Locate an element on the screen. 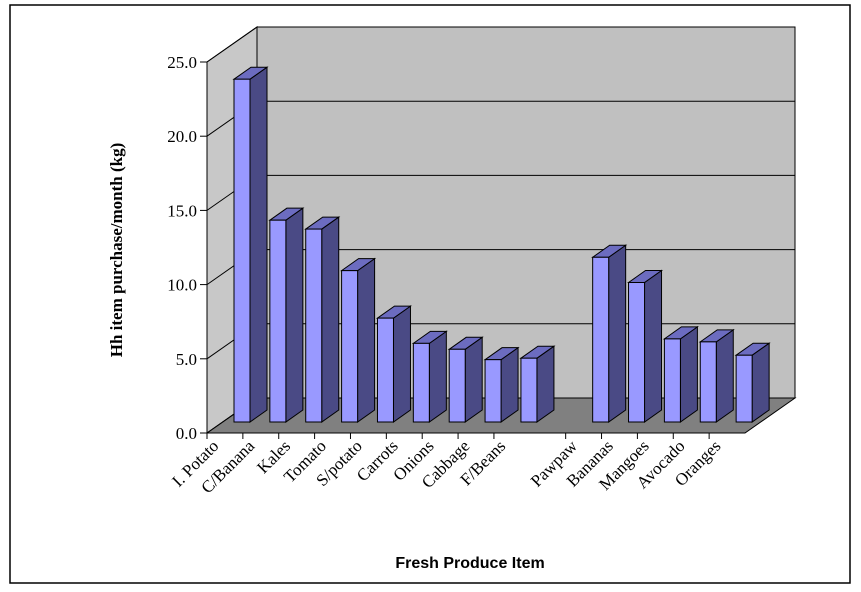  grid-line-side is located at coordinates (232, 44).